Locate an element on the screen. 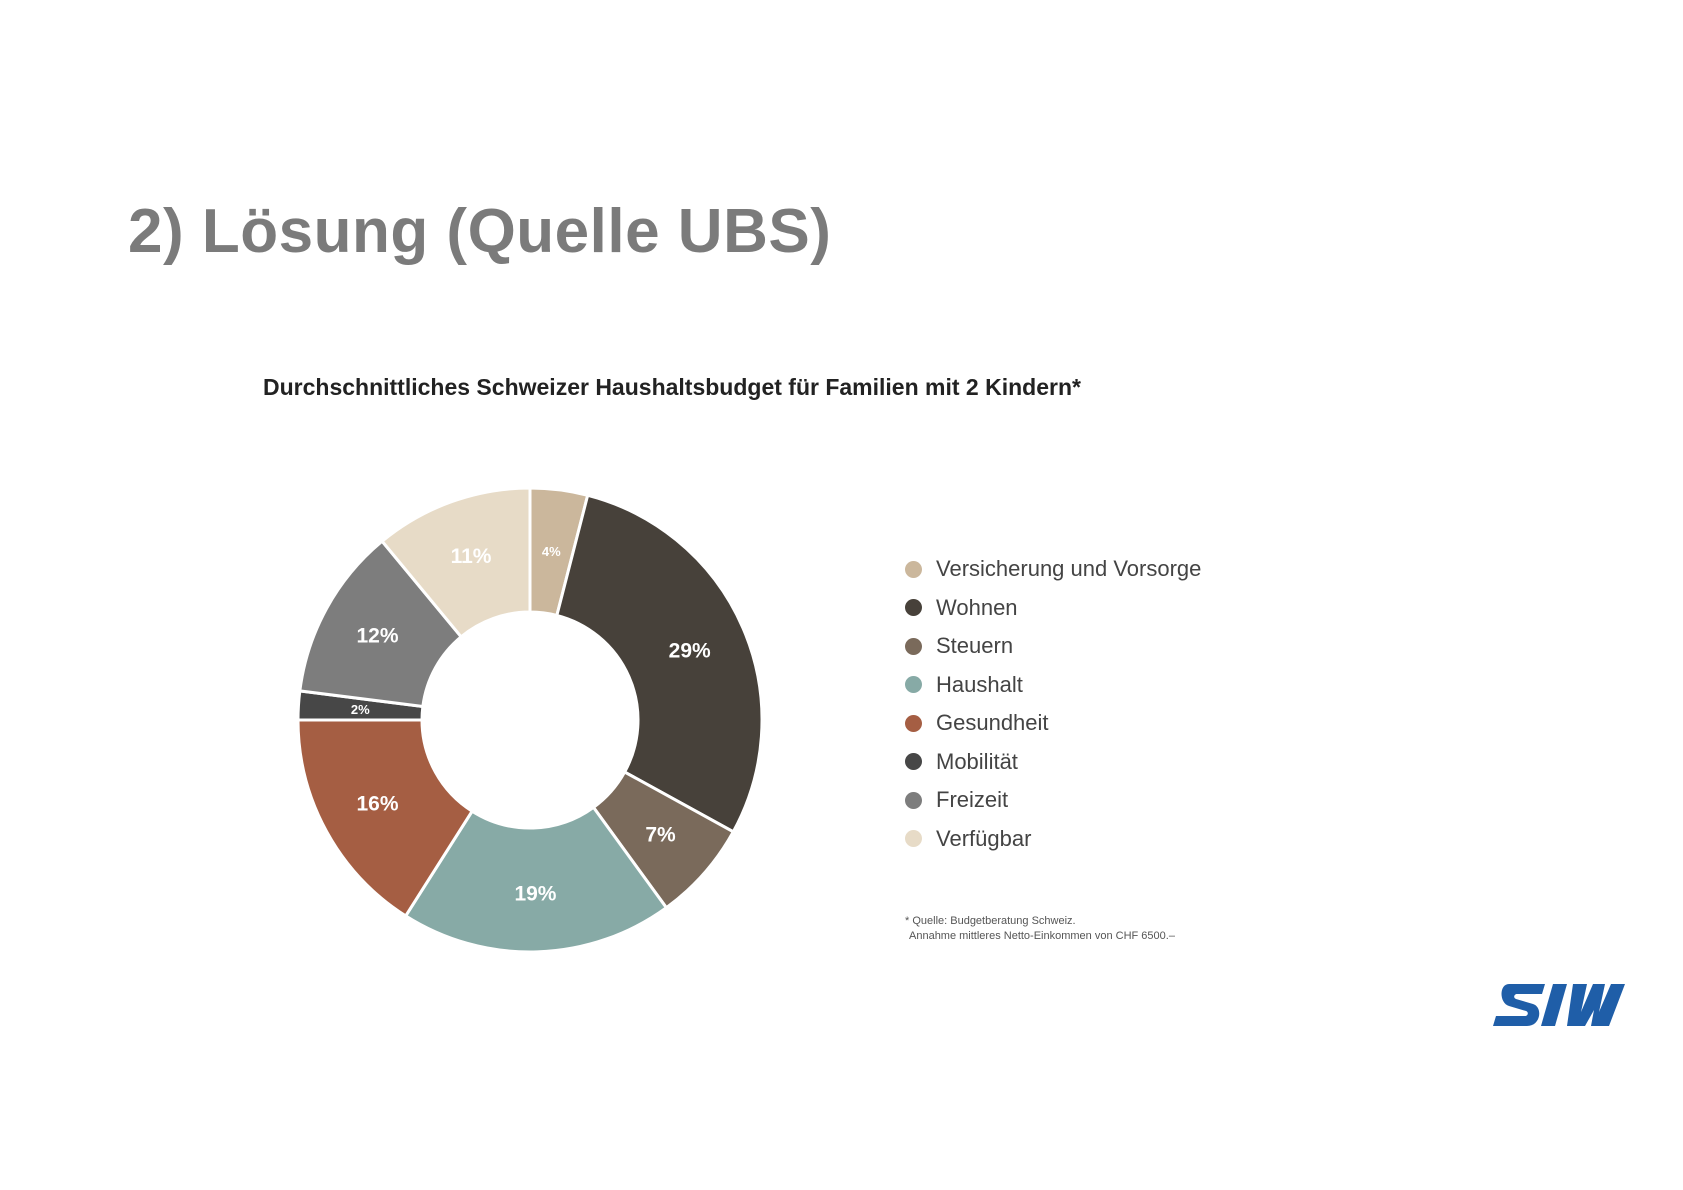 This screenshot has height=1190, width=1683. legend-label: Gesundheit is located at coordinates (992, 723).